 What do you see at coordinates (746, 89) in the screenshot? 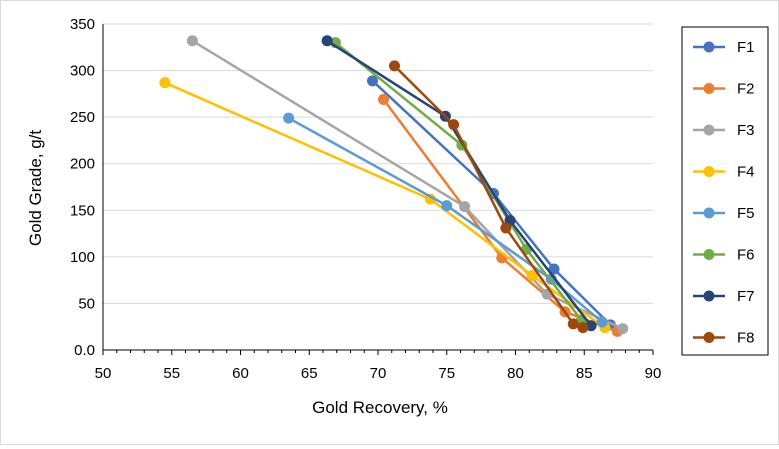
I see `legend-label: F2` at bounding box center [746, 89].